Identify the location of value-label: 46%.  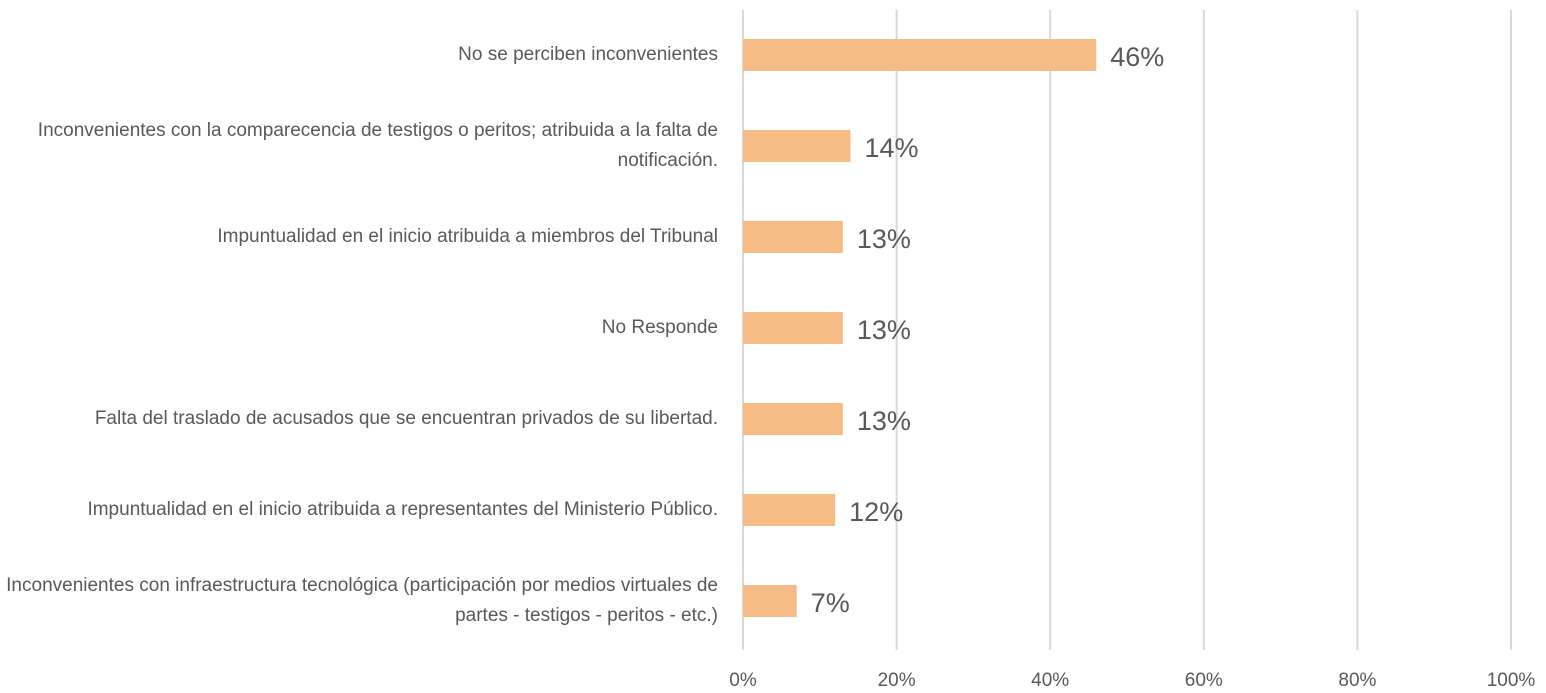
(1137, 57).